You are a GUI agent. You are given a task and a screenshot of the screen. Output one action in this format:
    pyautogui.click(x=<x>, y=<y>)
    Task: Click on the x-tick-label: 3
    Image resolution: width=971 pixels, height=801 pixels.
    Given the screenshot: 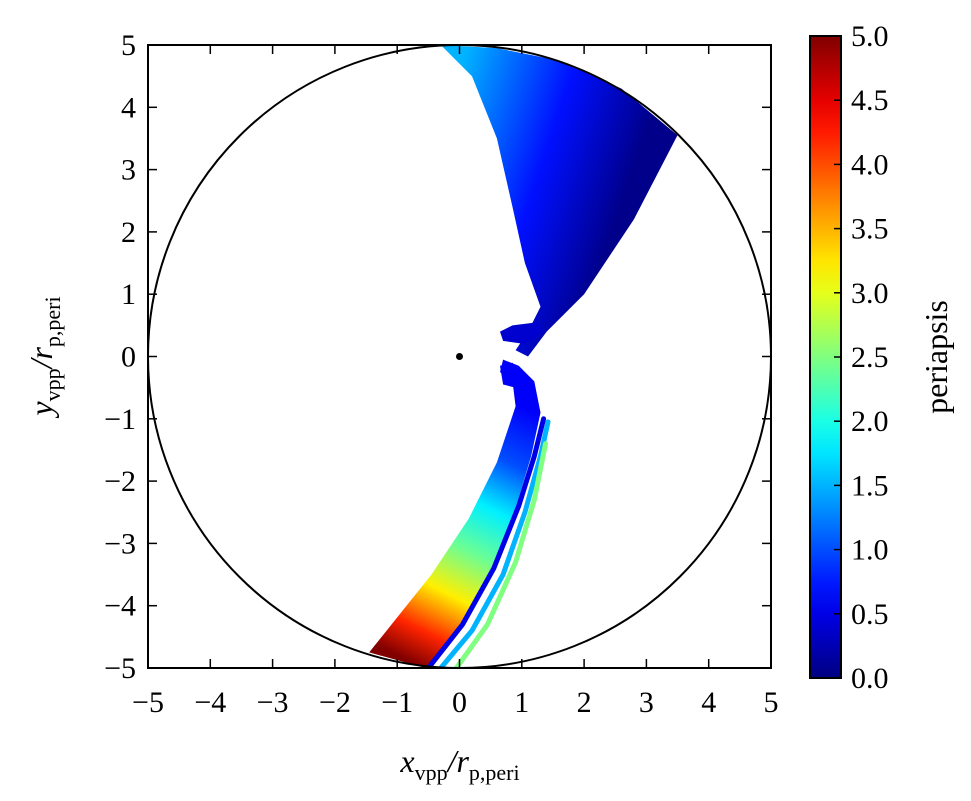 What is the action you would take?
    pyautogui.click(x=646, y=702)
    